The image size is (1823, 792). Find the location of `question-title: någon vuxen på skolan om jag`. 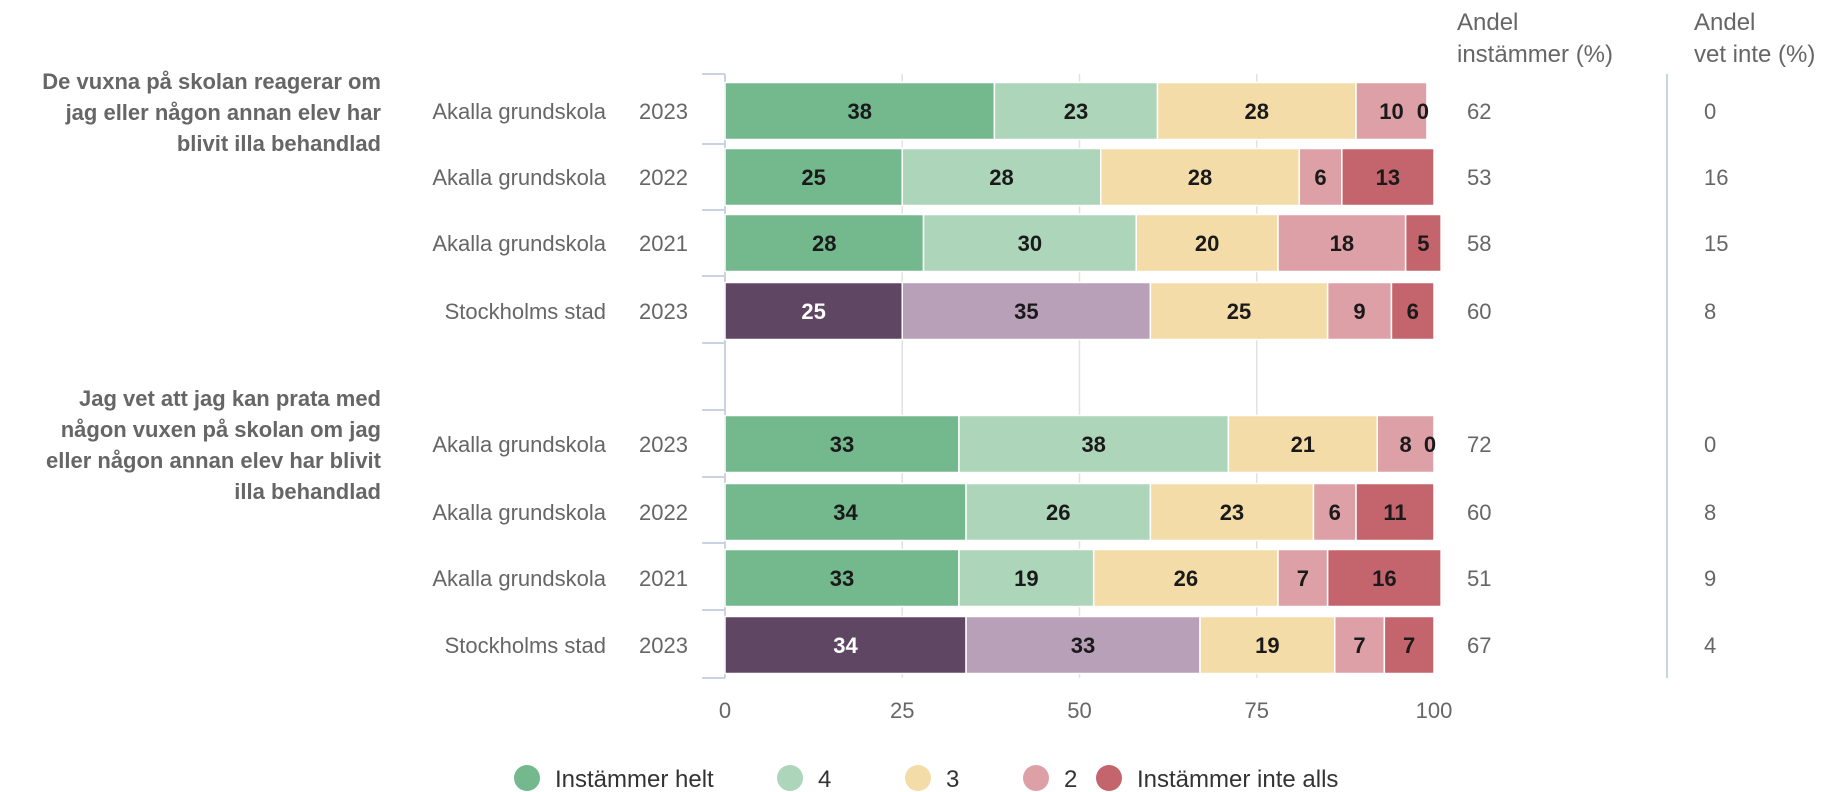

question-title: någon vuxen på skolan om jag is located at coordinates (221, 429).